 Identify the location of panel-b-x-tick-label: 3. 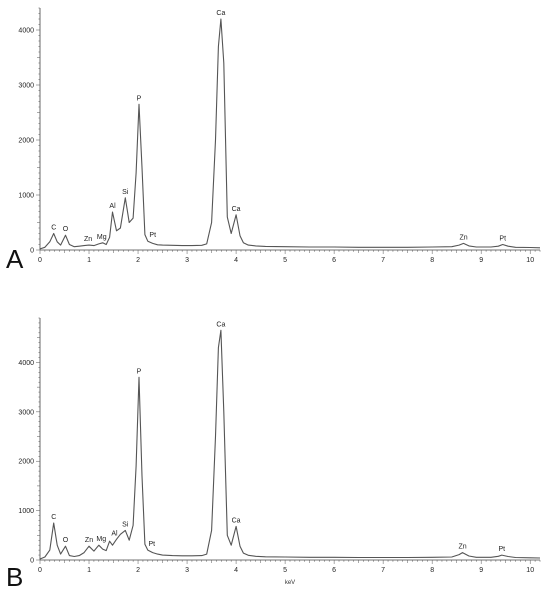
(187, 570).